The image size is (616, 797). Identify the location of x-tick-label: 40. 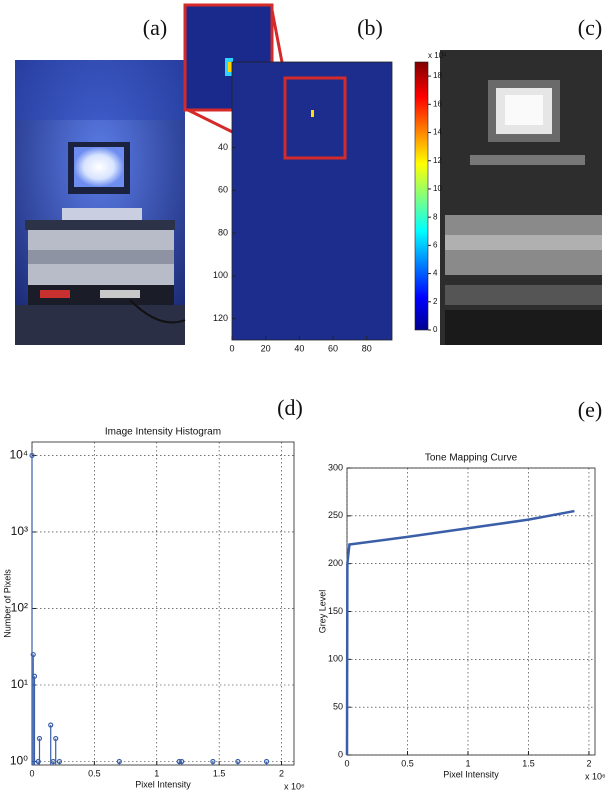
(299, 348).